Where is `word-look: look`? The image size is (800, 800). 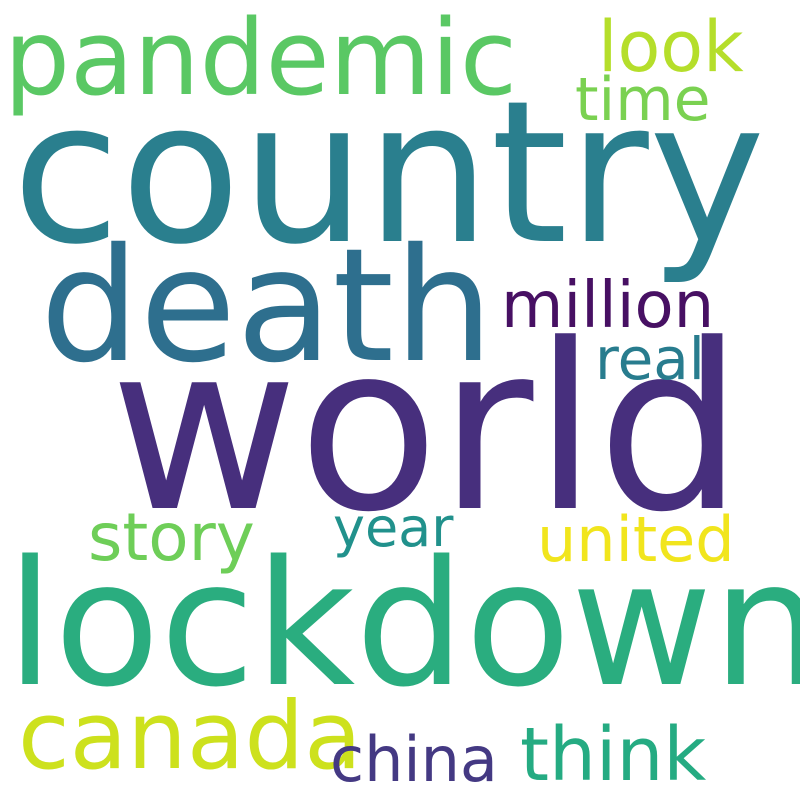
word-look: look is located at coordinates (671, 47).